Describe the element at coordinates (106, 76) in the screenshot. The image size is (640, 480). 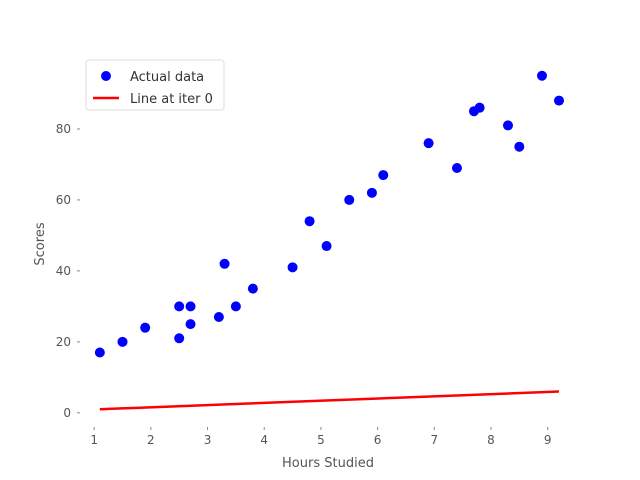
I see `legend-marker-actual-data` at that location.